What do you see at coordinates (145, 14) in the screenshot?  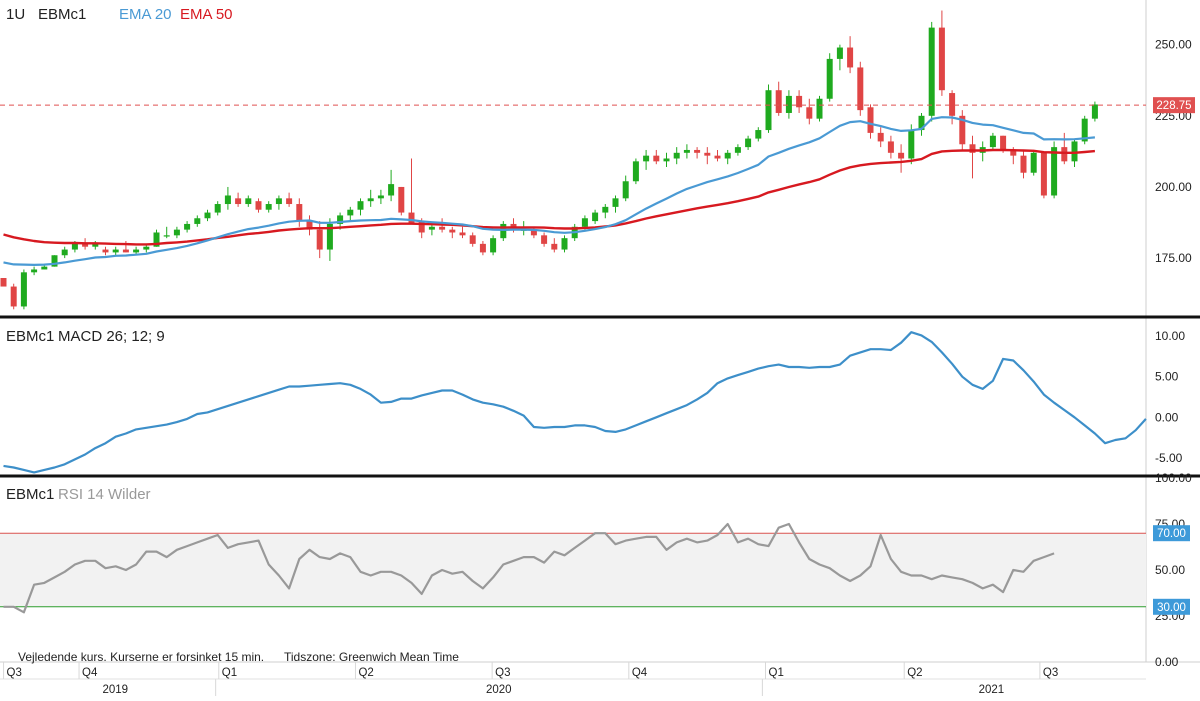 I see `ema20-legend-label: EMA 20` at bounding box center [145, 14].